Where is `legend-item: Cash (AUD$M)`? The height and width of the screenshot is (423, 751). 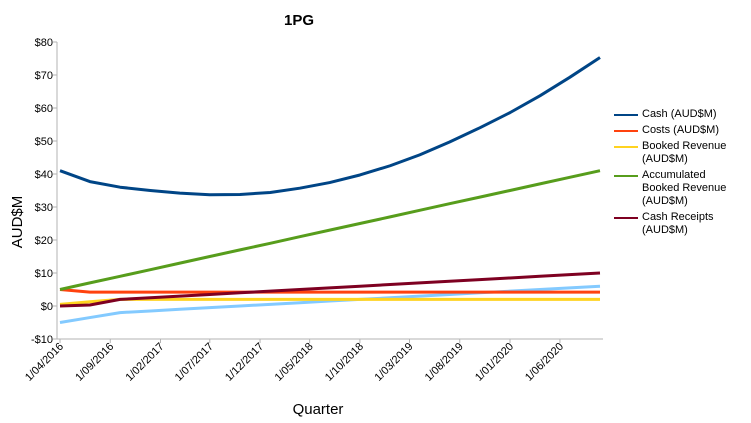
legend-item: Cash (AUD$M) is located at coordinates (674, 114).